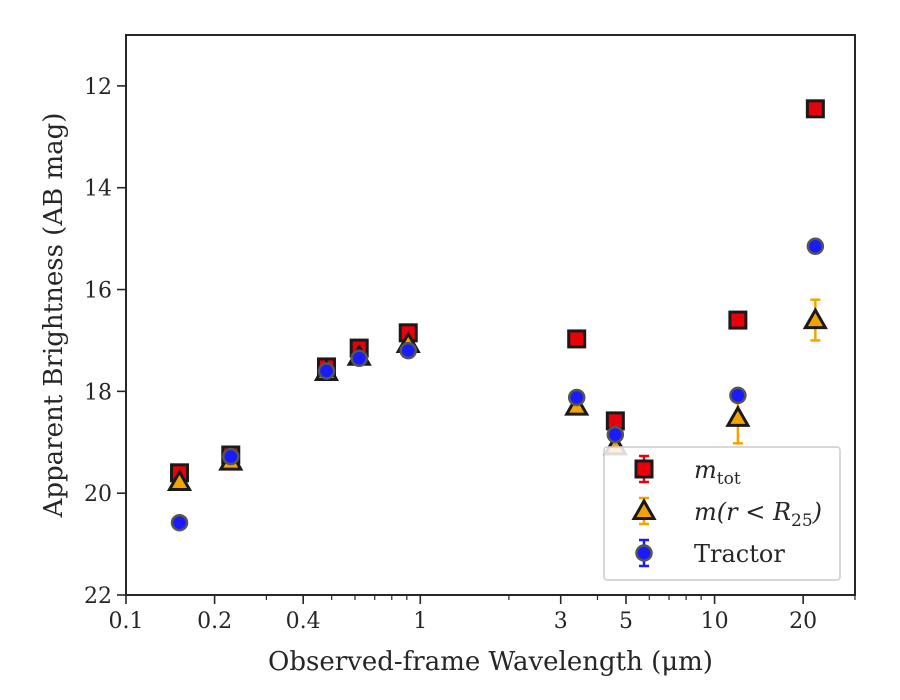  Describe the element at coordinates (98, 189) in the screenshot. I see `y-tick-label: 14` at that location.